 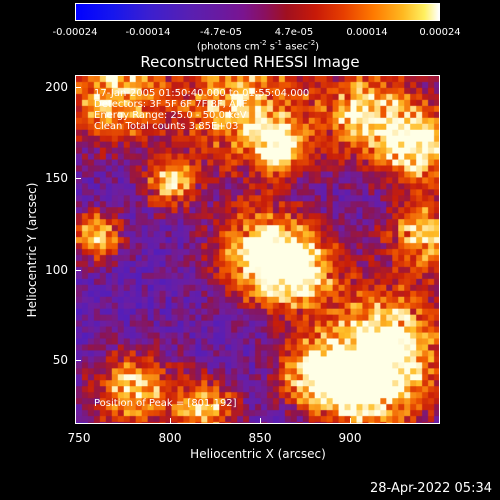 I want to click on peak-position-annotation: Position of Peak = [801,192], so click(x=165, y=403).